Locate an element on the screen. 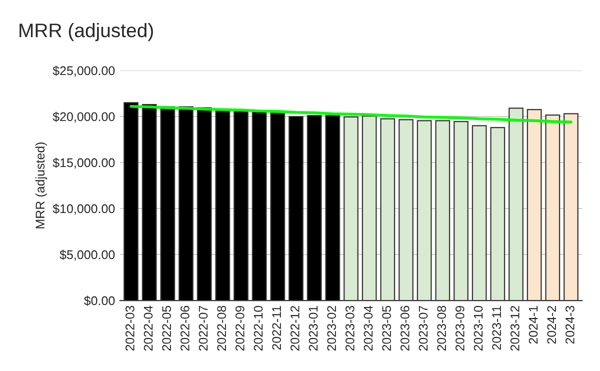 The height and width of the screenshot is (371, 600). x-tick-label: 2023-10 is located at coordinates (478, 328).